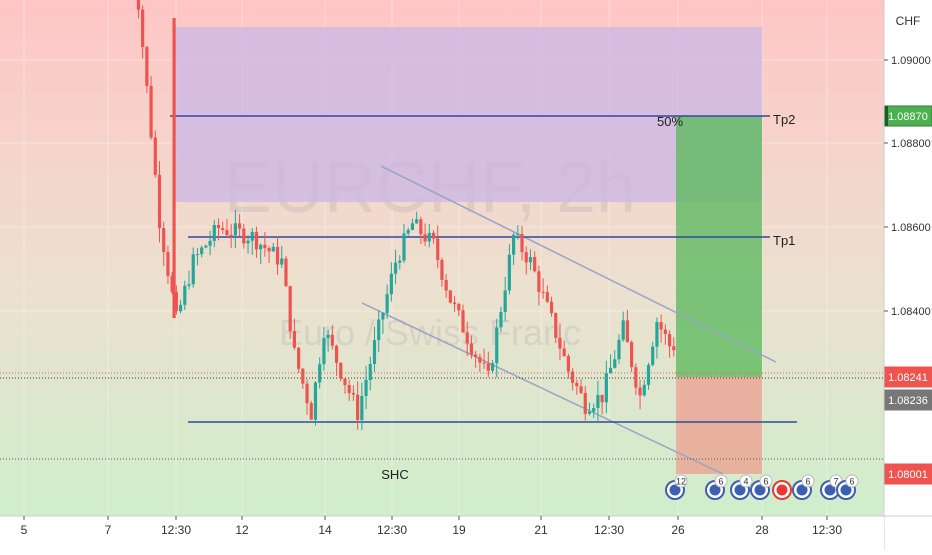 This screenshot has width=932, height=555. I want to click on event-bubble, so click(782, 490).